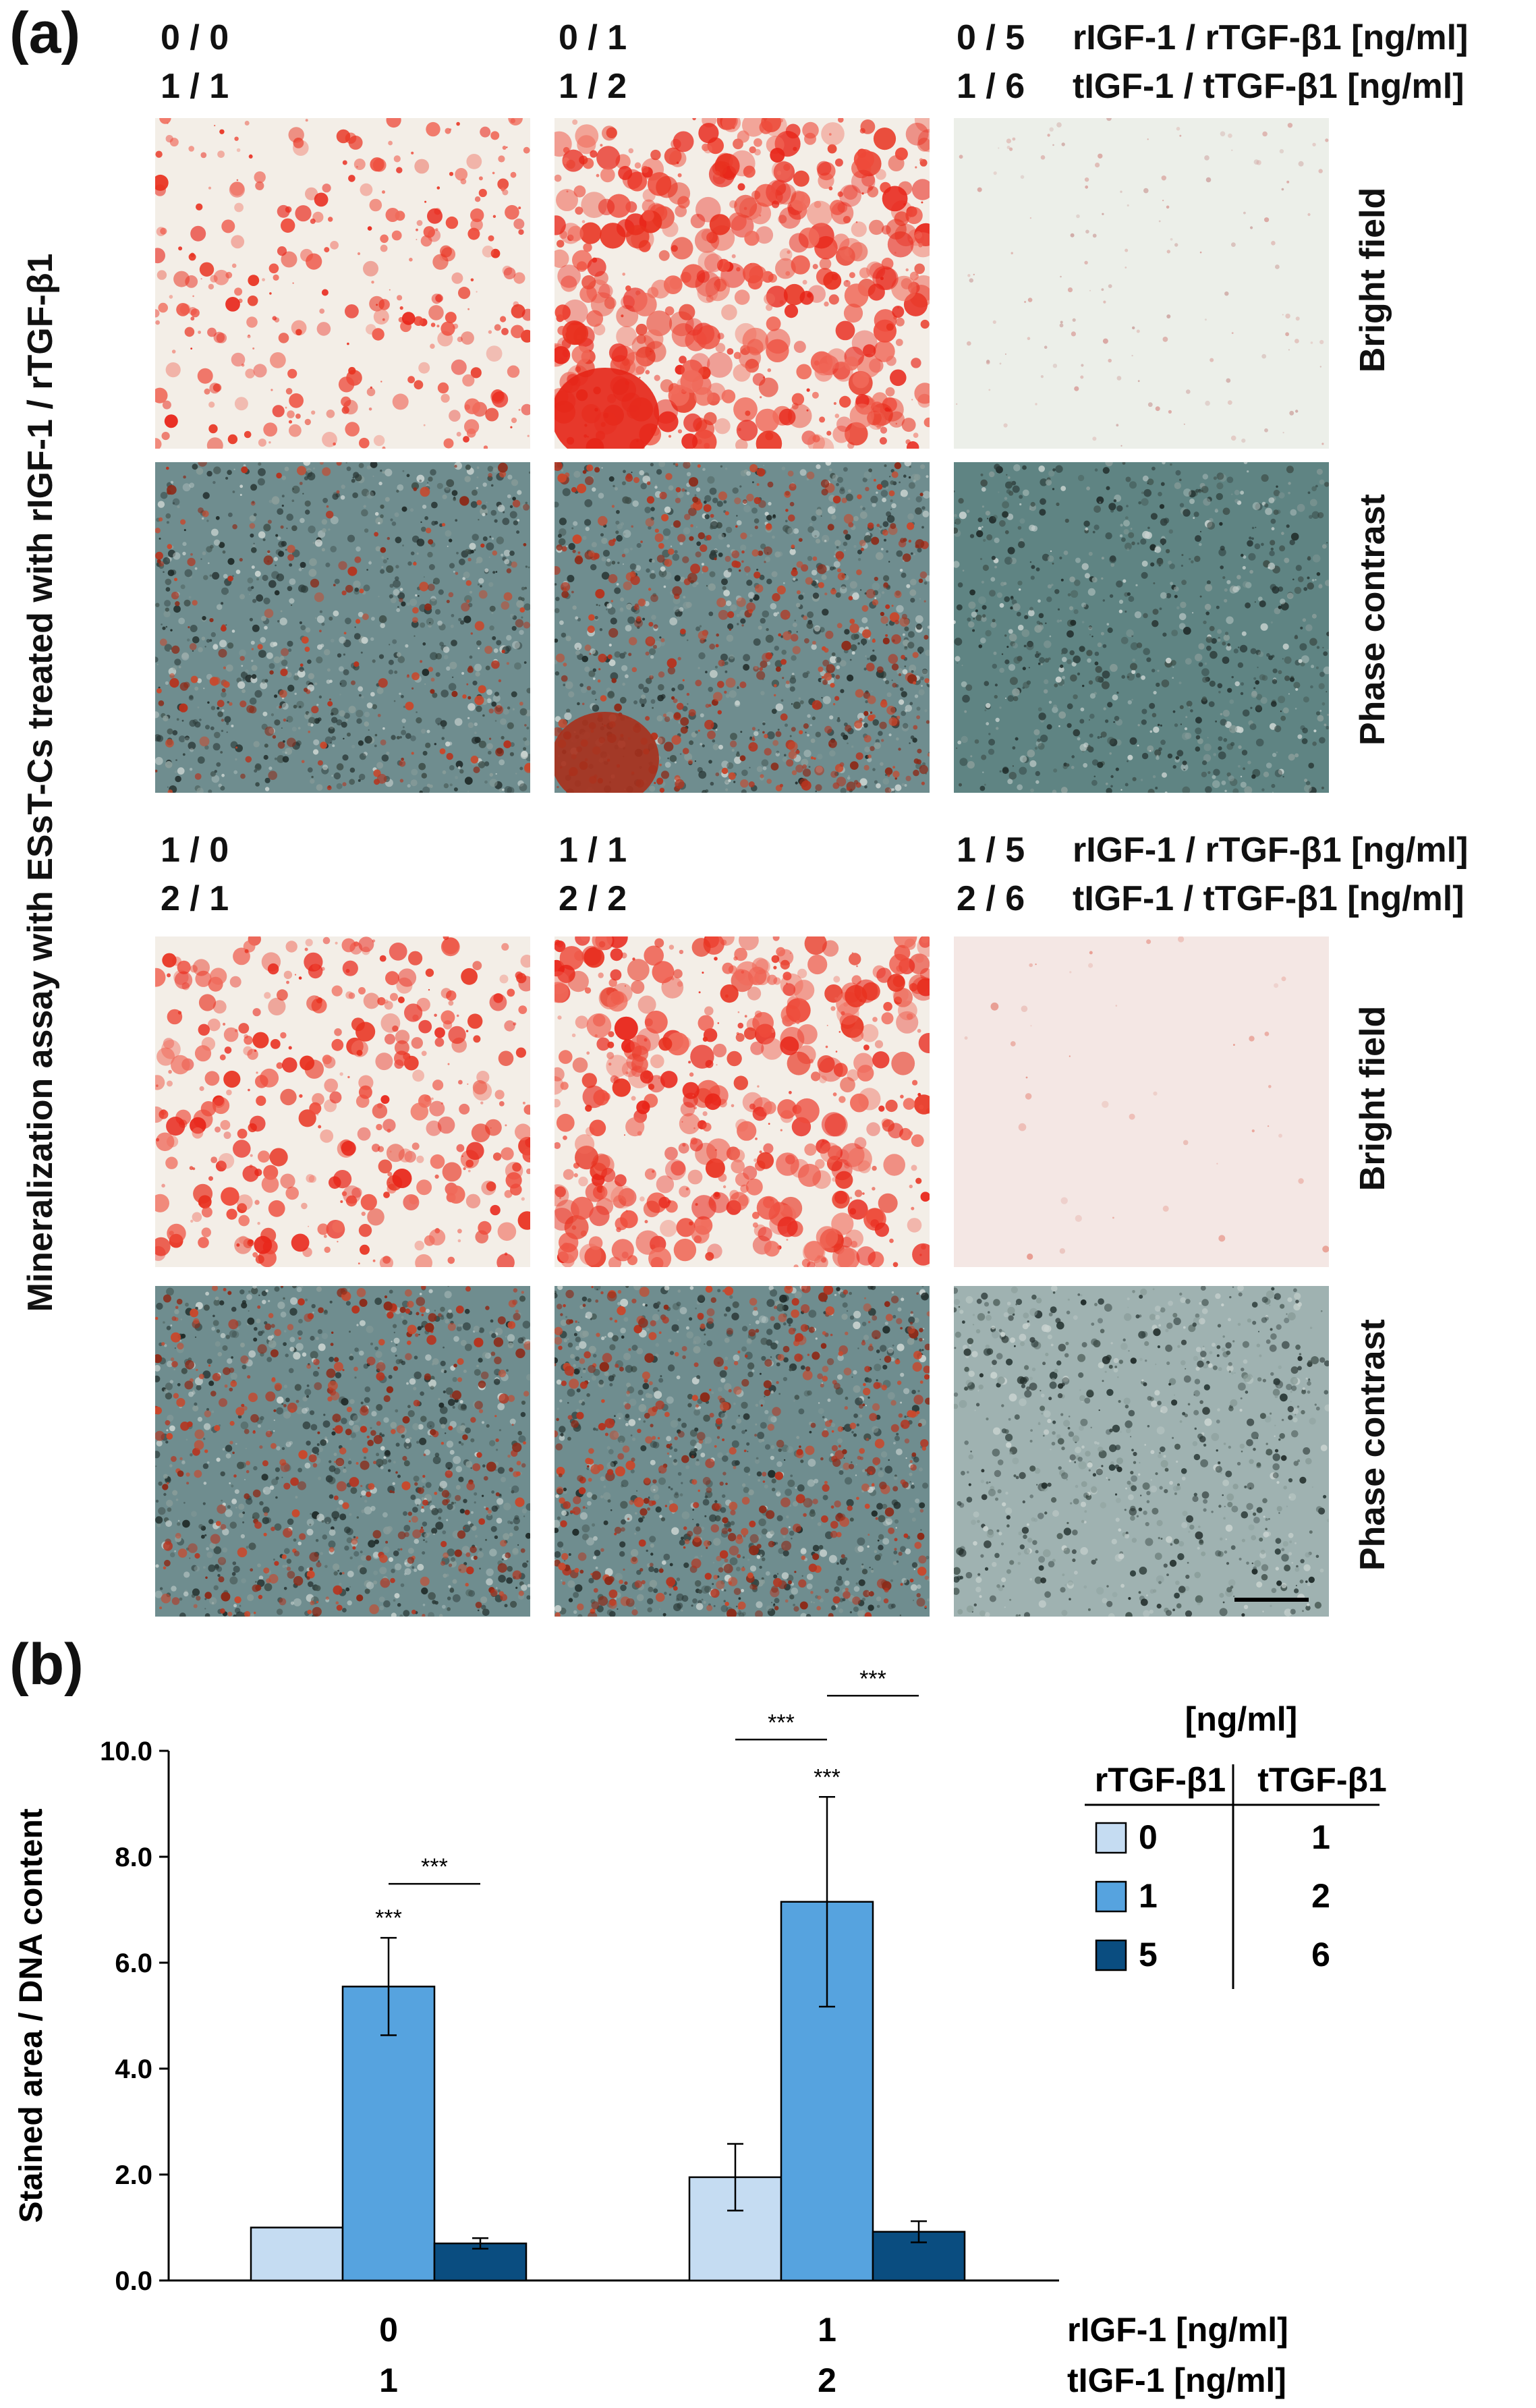 Image resolution: width=1536 pixels, height=2408 pixels. What do you see at coordinates (342, 627) in the screenshot?
I see `micrograph-r1-c1-phase` at bounding box center [342, 627].